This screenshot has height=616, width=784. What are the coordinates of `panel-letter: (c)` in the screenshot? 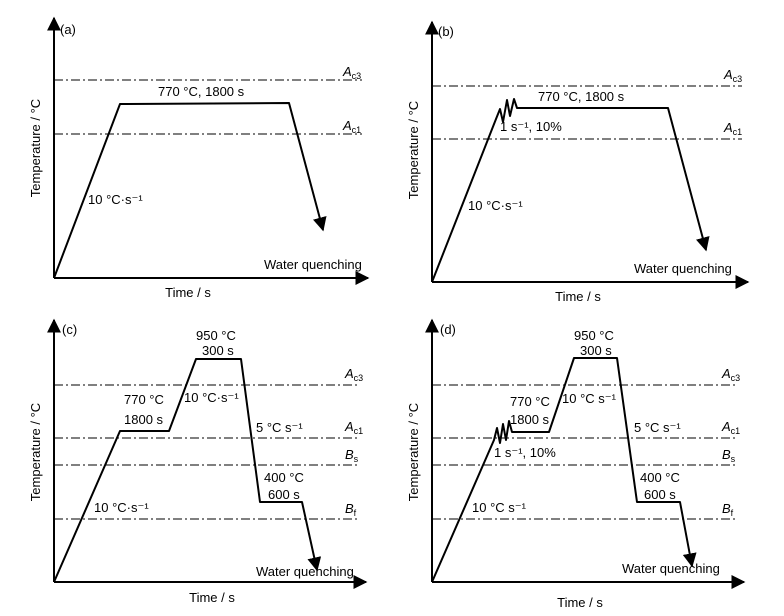 It's located at (69, 329).